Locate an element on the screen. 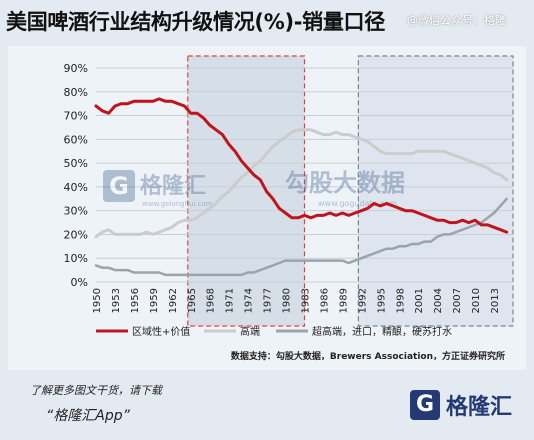  promo-line: 了解更多图文干货，请下载 is located at coordinates (96, 390).